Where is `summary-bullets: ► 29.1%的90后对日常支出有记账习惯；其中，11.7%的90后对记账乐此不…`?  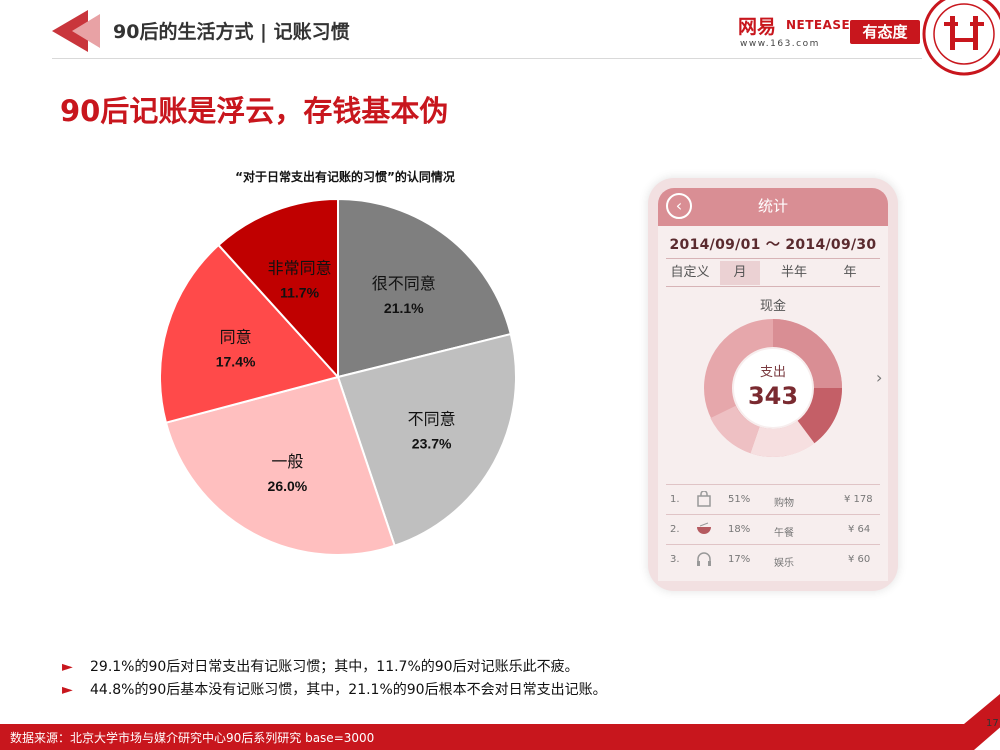 summary-bullets: ► 29.1%的90后对日常支出有记账习惯；其中，11.7%的90后对记账乐此不… is located at coordinates (333, 679).